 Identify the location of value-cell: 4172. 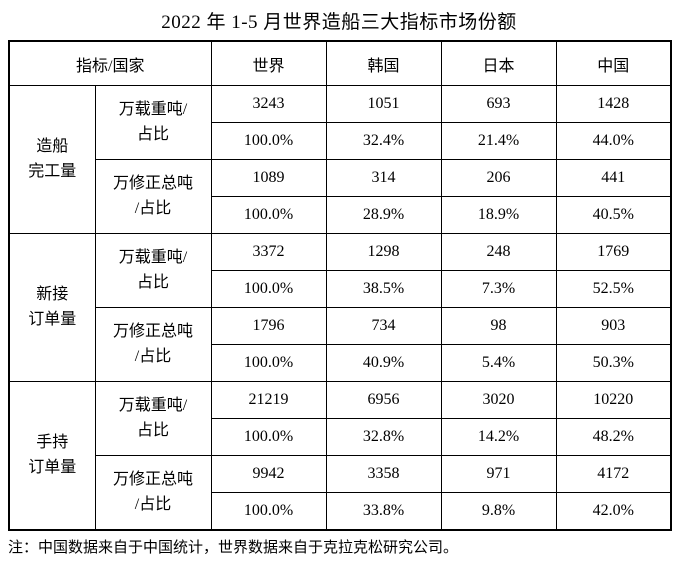
(613, 474).